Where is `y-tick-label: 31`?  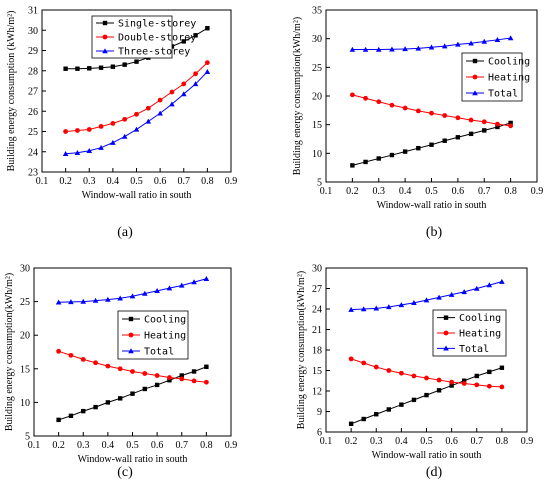 y-tick-label: 31 is located at coordinates (33, 11).